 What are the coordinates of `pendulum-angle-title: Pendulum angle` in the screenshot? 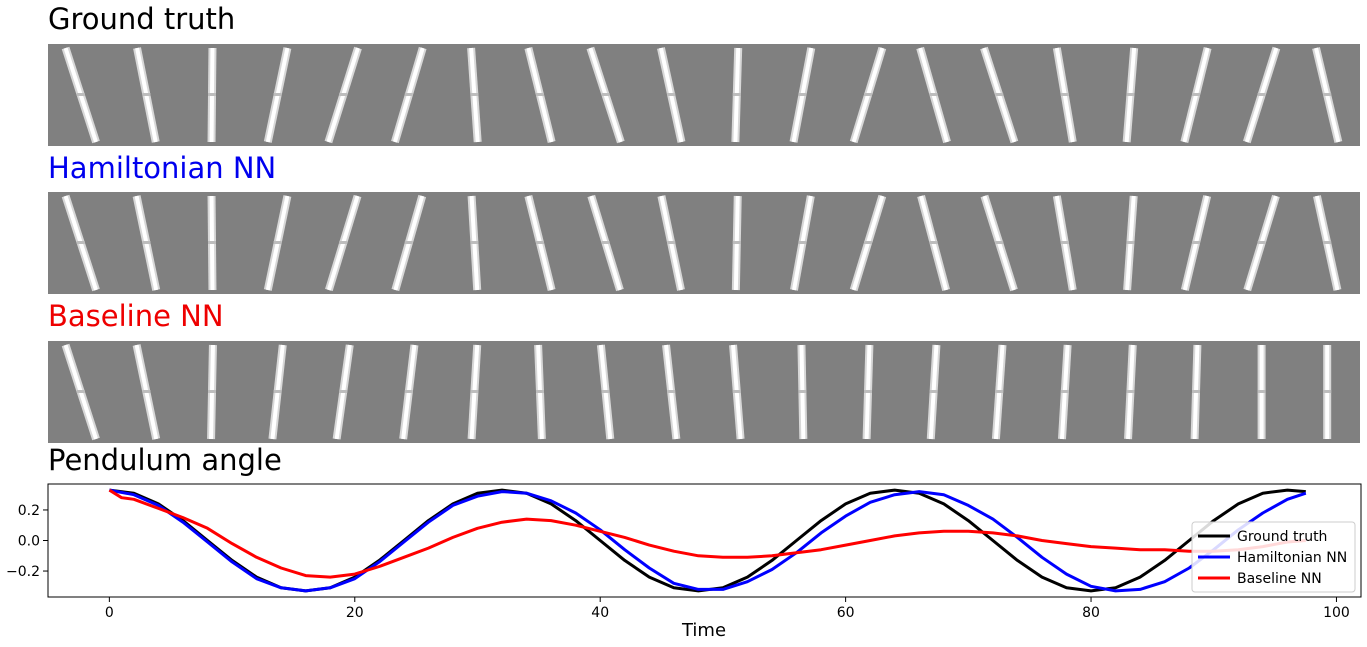 It's located at (165, 460).